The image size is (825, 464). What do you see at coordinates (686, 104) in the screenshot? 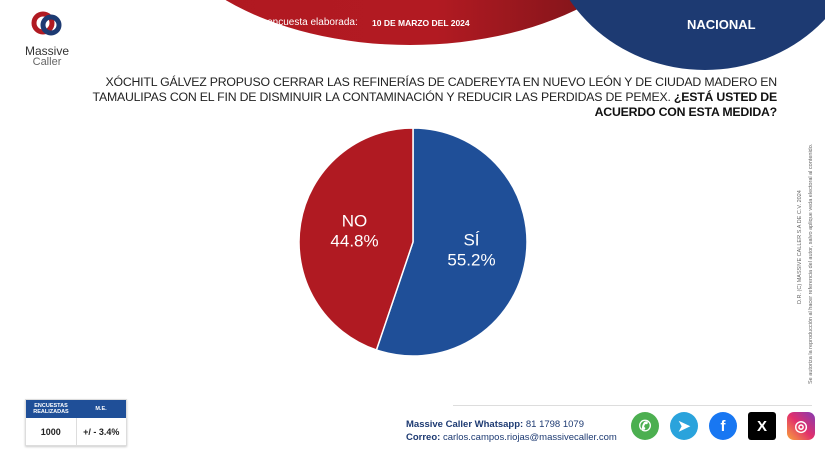
I see `question-emphasis: ¿ESTÁ USTED DE ACUERDO CON ESTA MEDIDA?` at bounding box center [686, 104].